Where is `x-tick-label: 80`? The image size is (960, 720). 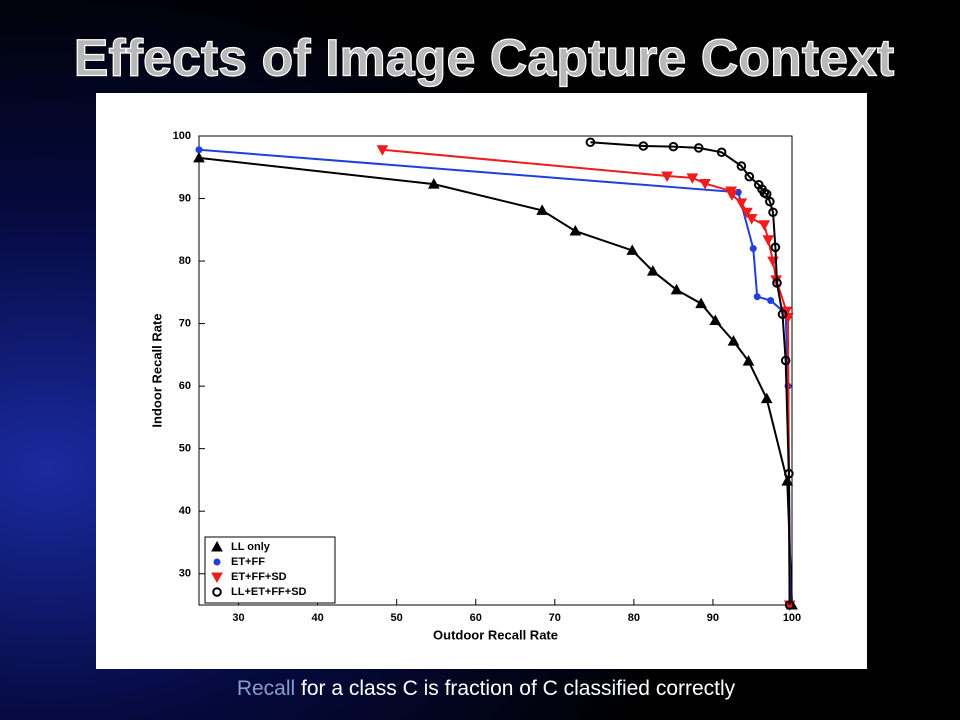 x-tick-label: 80 is located at coordinates (634, 618).